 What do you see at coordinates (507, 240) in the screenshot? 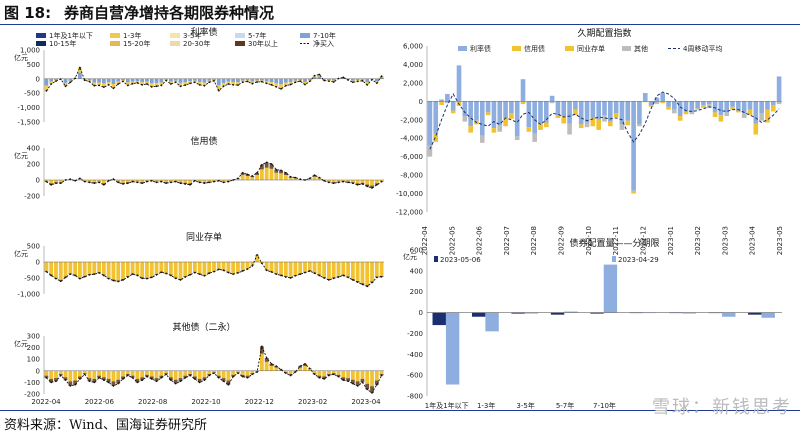
I see `x-tick-label: 2022-07` at bounding box center [507, 240].